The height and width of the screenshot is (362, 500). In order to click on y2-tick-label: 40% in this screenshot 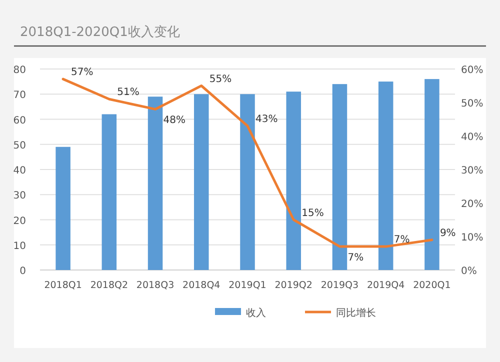, I will do `click(472, 137)`.